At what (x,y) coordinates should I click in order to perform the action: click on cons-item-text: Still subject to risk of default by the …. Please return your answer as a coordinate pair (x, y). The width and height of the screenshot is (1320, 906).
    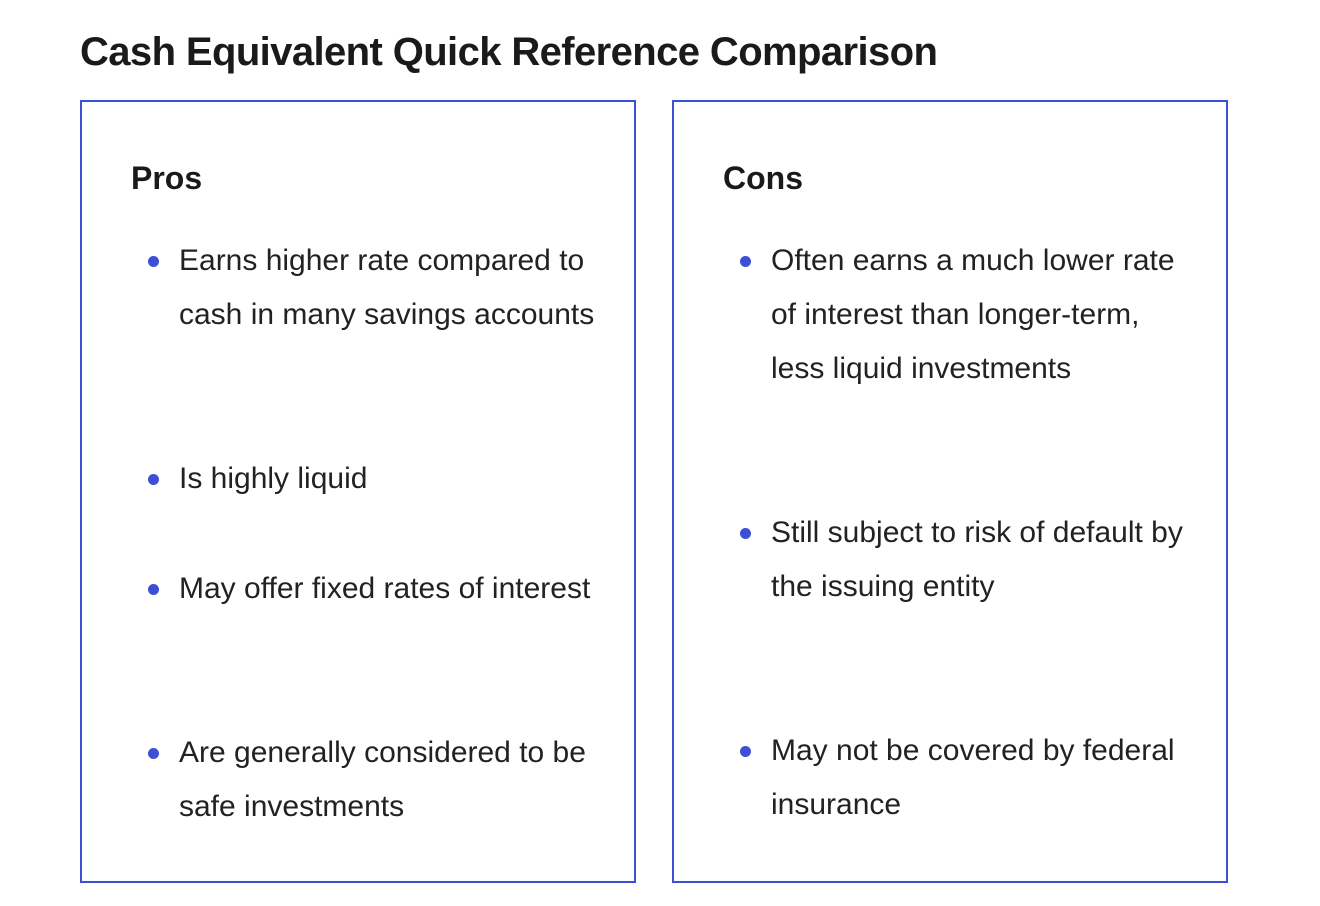
    Looking at the image, I should click on (977, 559).